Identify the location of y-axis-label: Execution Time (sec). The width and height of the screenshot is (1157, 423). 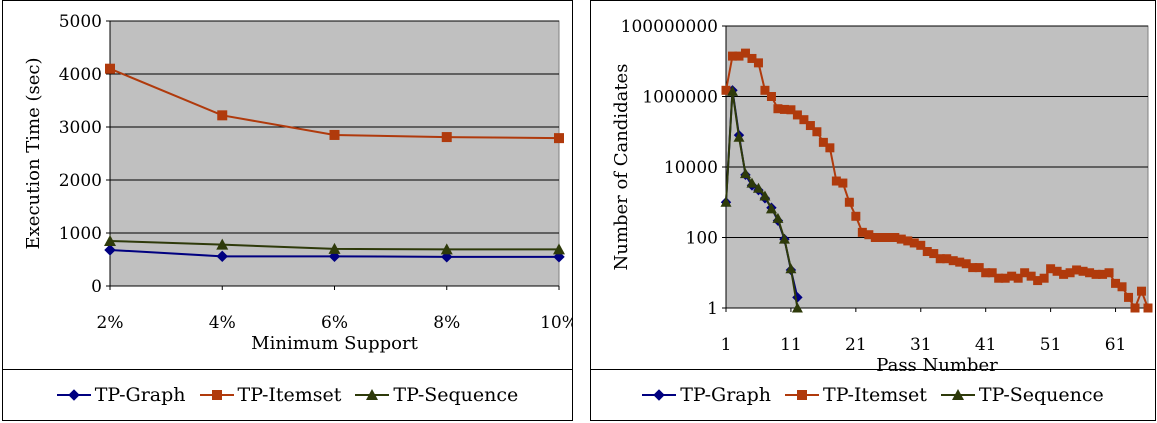
(33, 154).